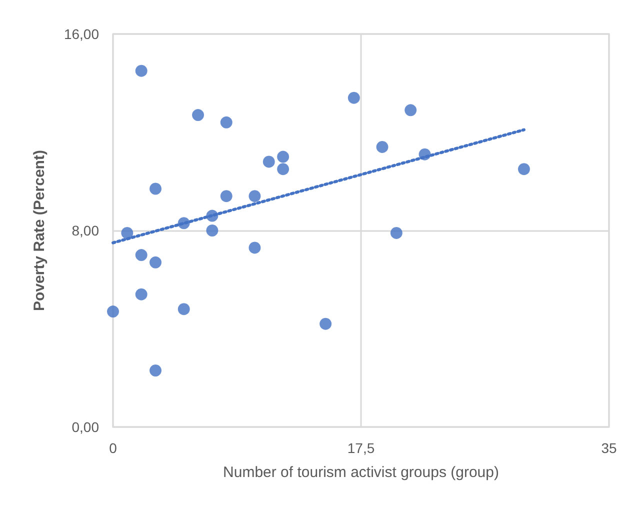 The image size is (631, 526). What do you see at coordinates (609, 448) in the screenshot?
I see `x-tick-label: 35` at bounding box center [609, 448].